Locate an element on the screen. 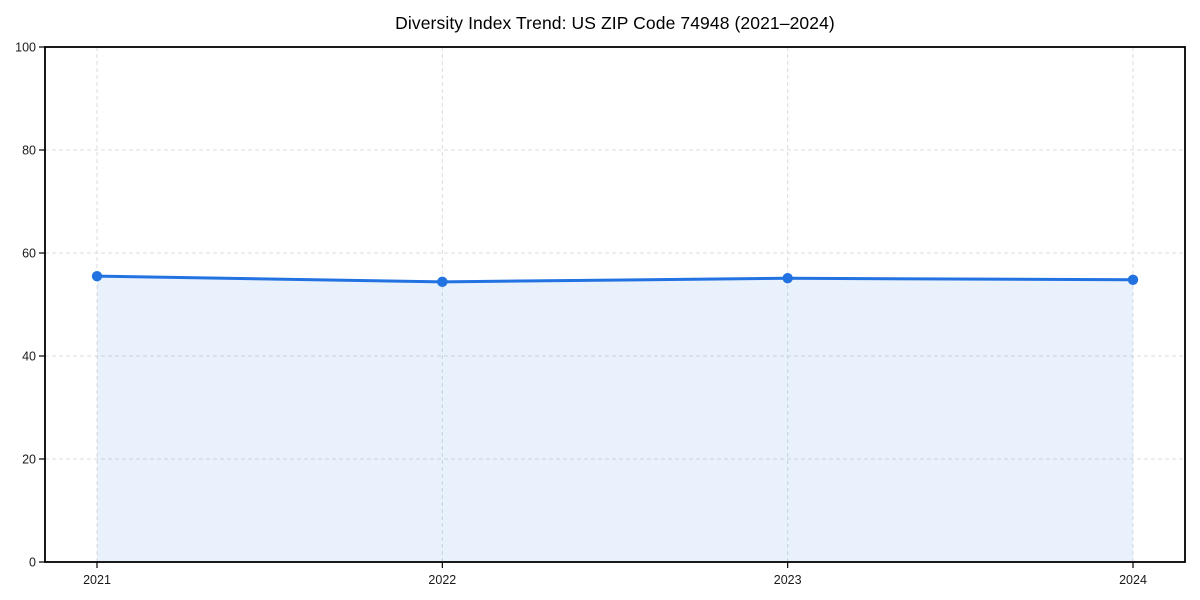  y-axis-tick-label-20: 20 is located at coordinates (29, 460).